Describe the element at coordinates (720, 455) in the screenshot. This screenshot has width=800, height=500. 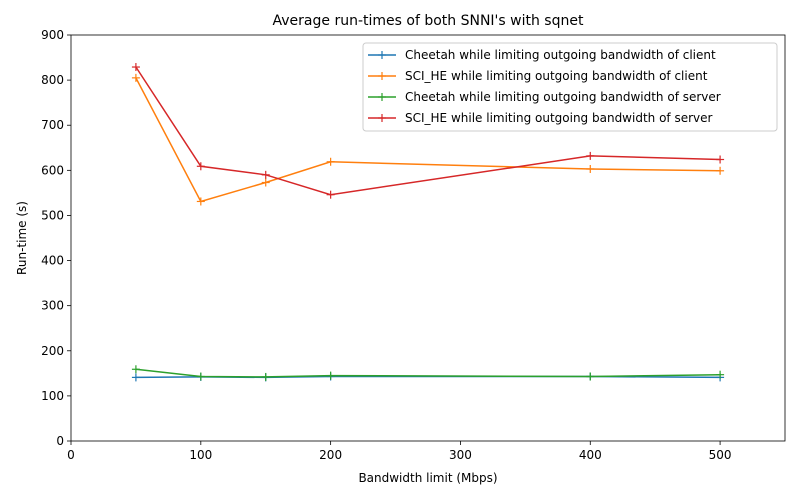
I see `x-tick-label: 500` at that location.